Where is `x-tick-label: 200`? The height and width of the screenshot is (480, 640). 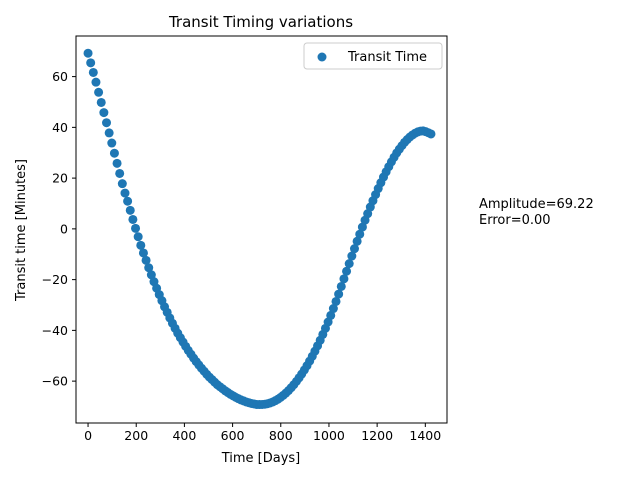 x-tick-label: 200 is located at coordinates (136, 435).